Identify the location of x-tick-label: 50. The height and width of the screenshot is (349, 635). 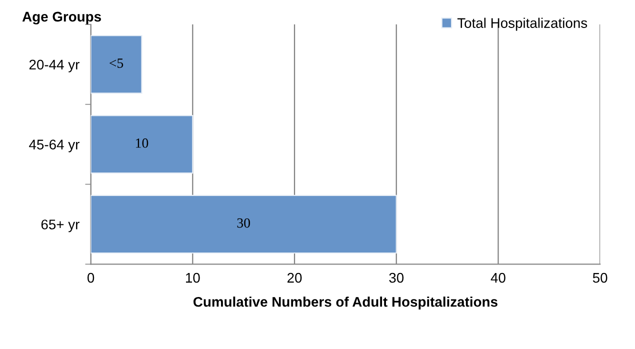
(600, 277).